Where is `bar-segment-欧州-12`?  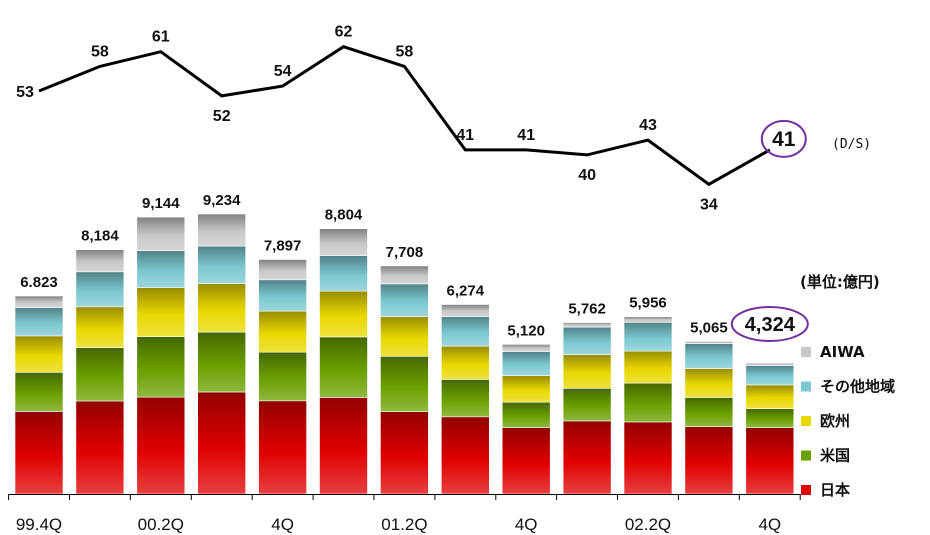 bar-segment-欧州-12 is located at coordinates (770, 396).